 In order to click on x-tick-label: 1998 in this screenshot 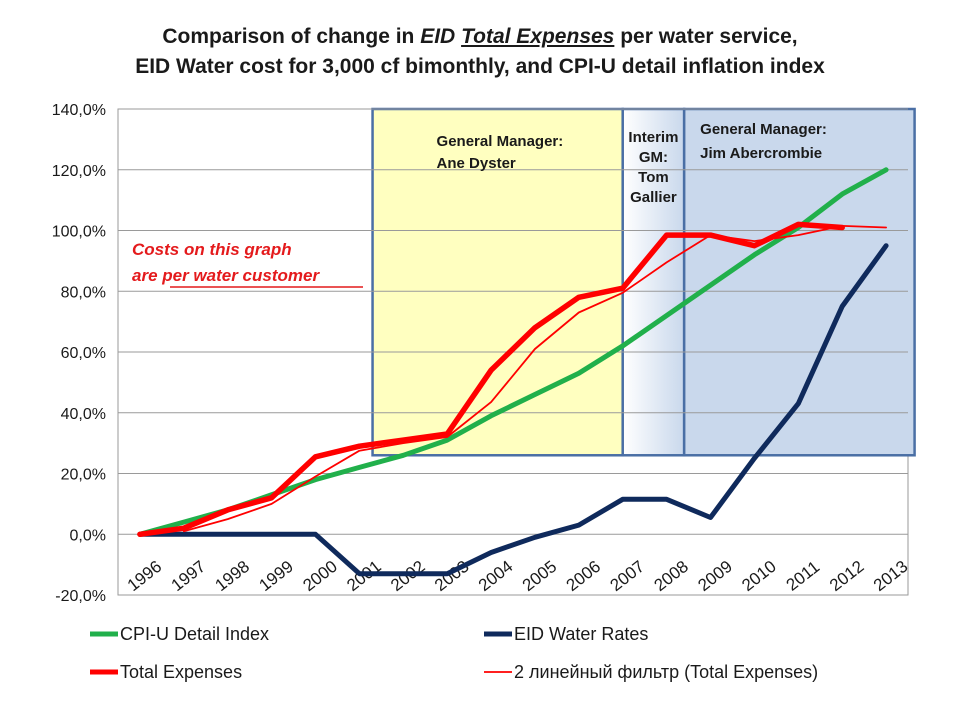, I will do `click(233, 576)`.